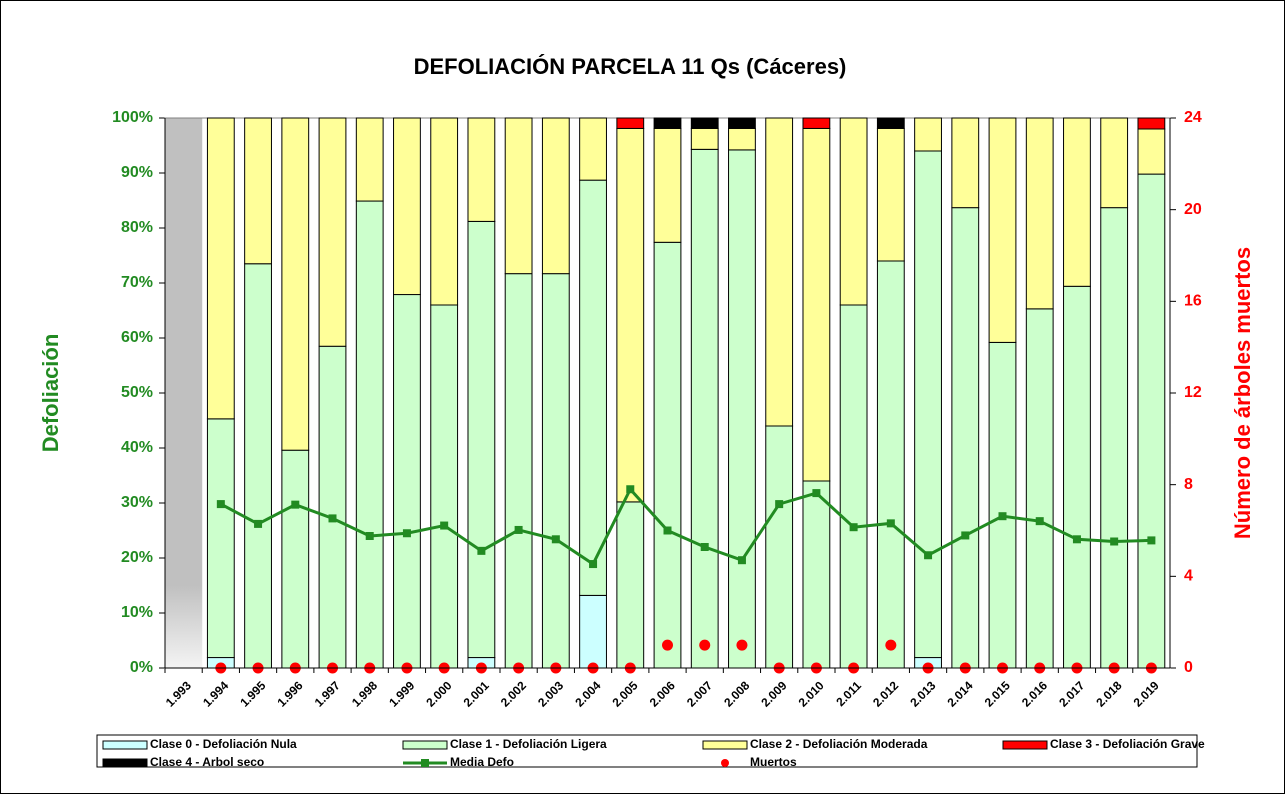 This screenshot has width=1285, height=799. What do you see at coordinates (1193, 392) in the screenshot?
I see `y2-tick-label: 12` at bounding box center [1193, 392].